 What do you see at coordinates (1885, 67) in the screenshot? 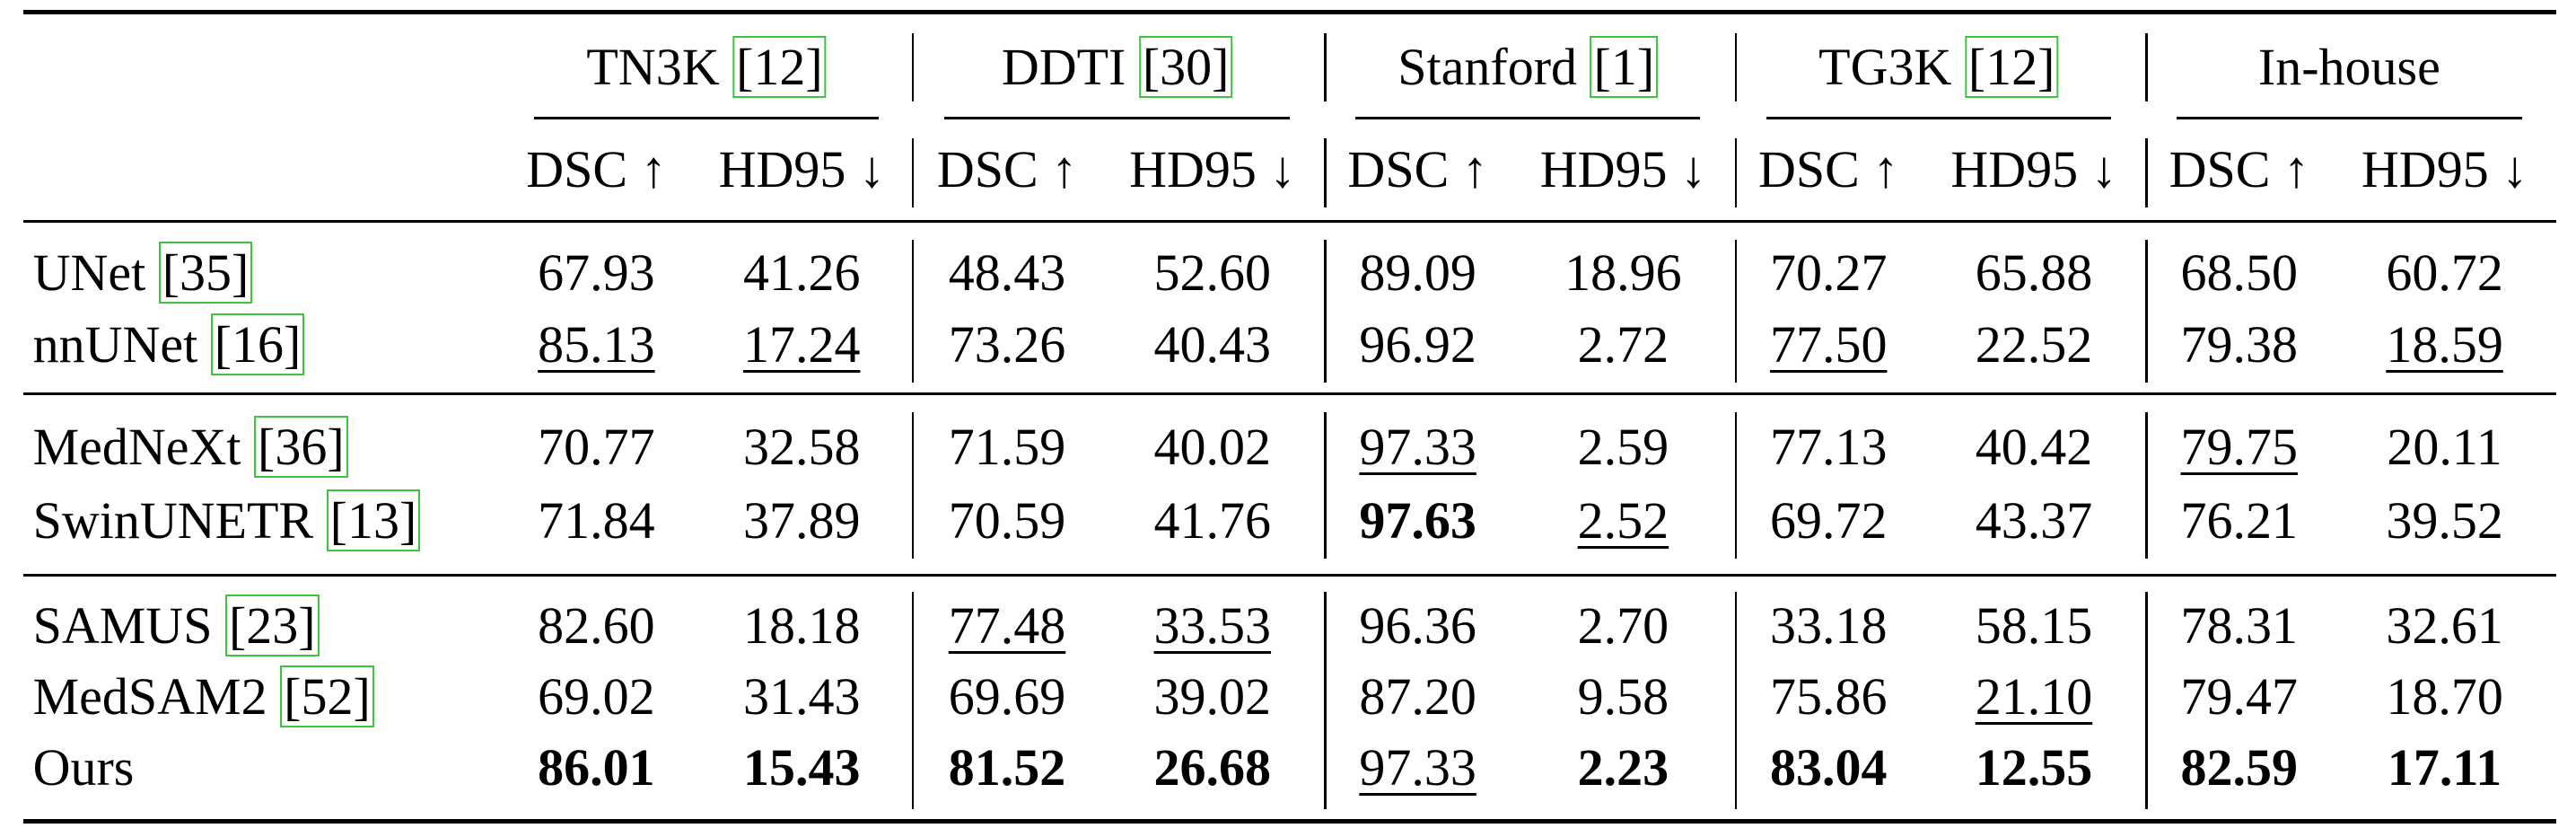
I see `dataset-name: TG3K` at bounding box center [1885, 67].